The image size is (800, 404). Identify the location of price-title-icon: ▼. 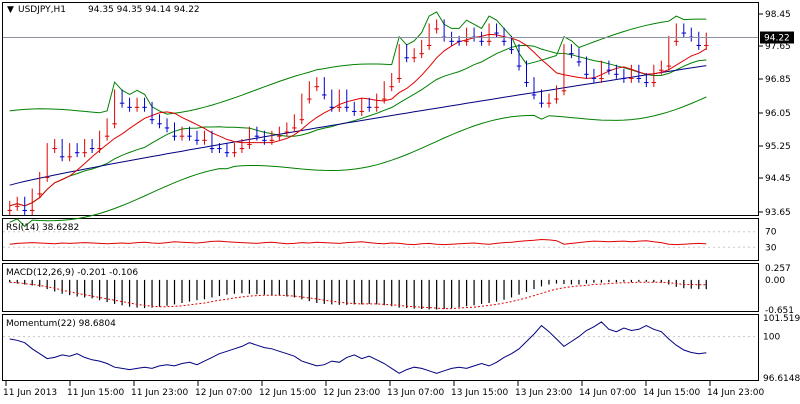
(10, 10).